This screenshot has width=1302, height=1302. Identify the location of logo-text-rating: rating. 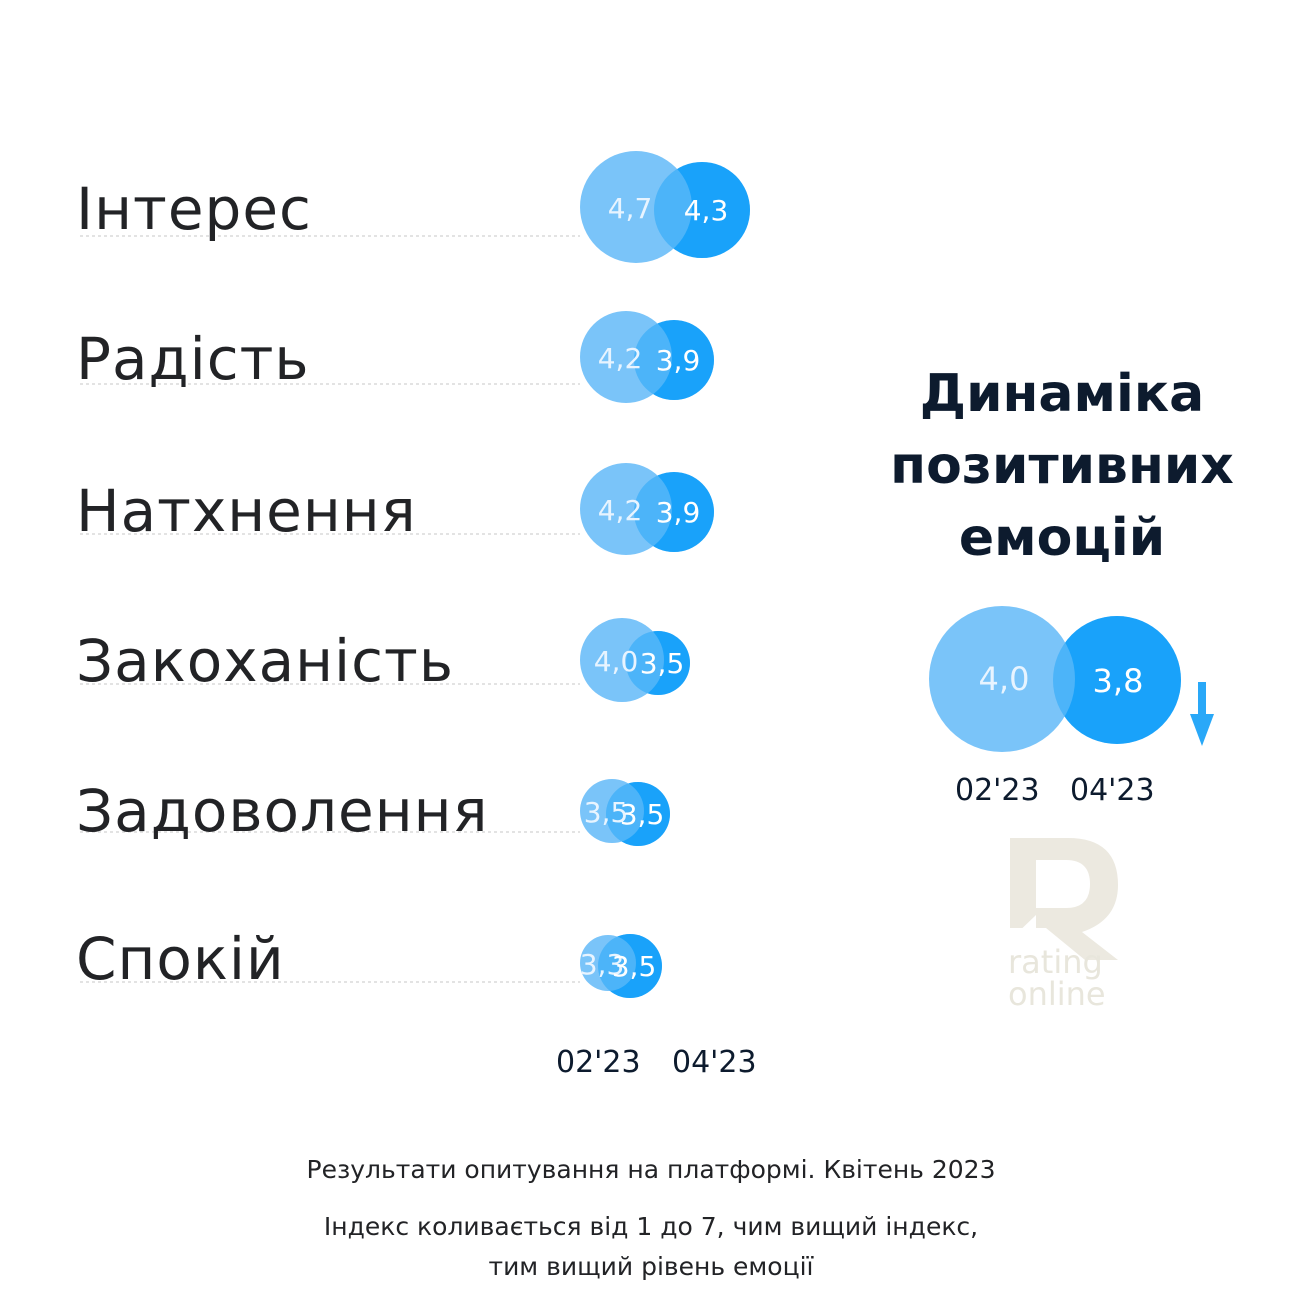
(1055, 962).